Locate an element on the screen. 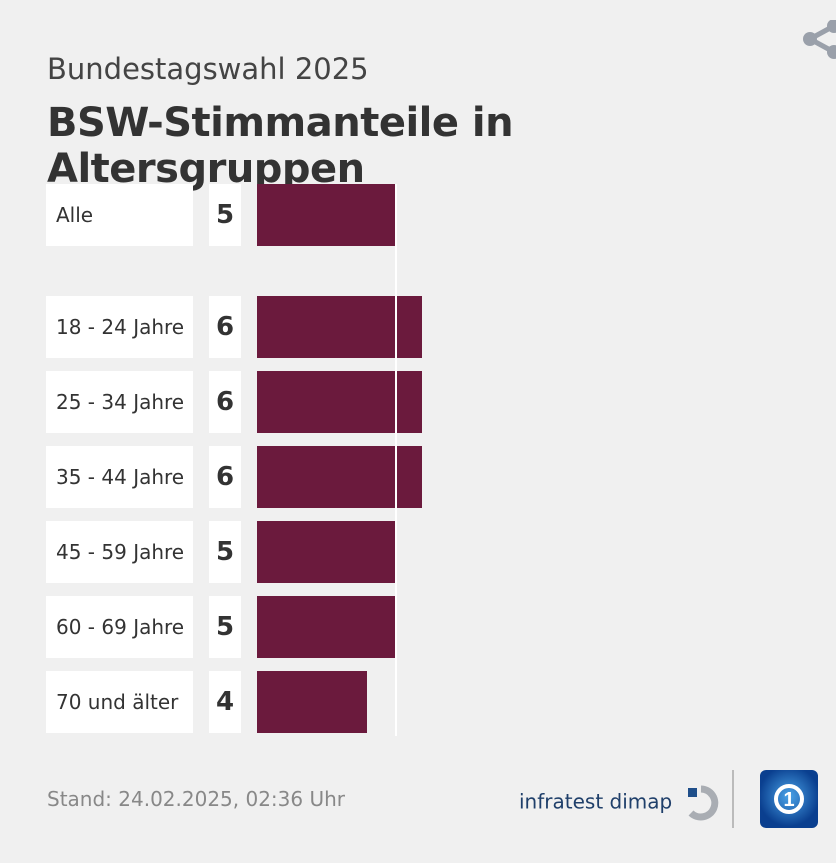  svg-text: 1 is located at coordinates (788, 800).